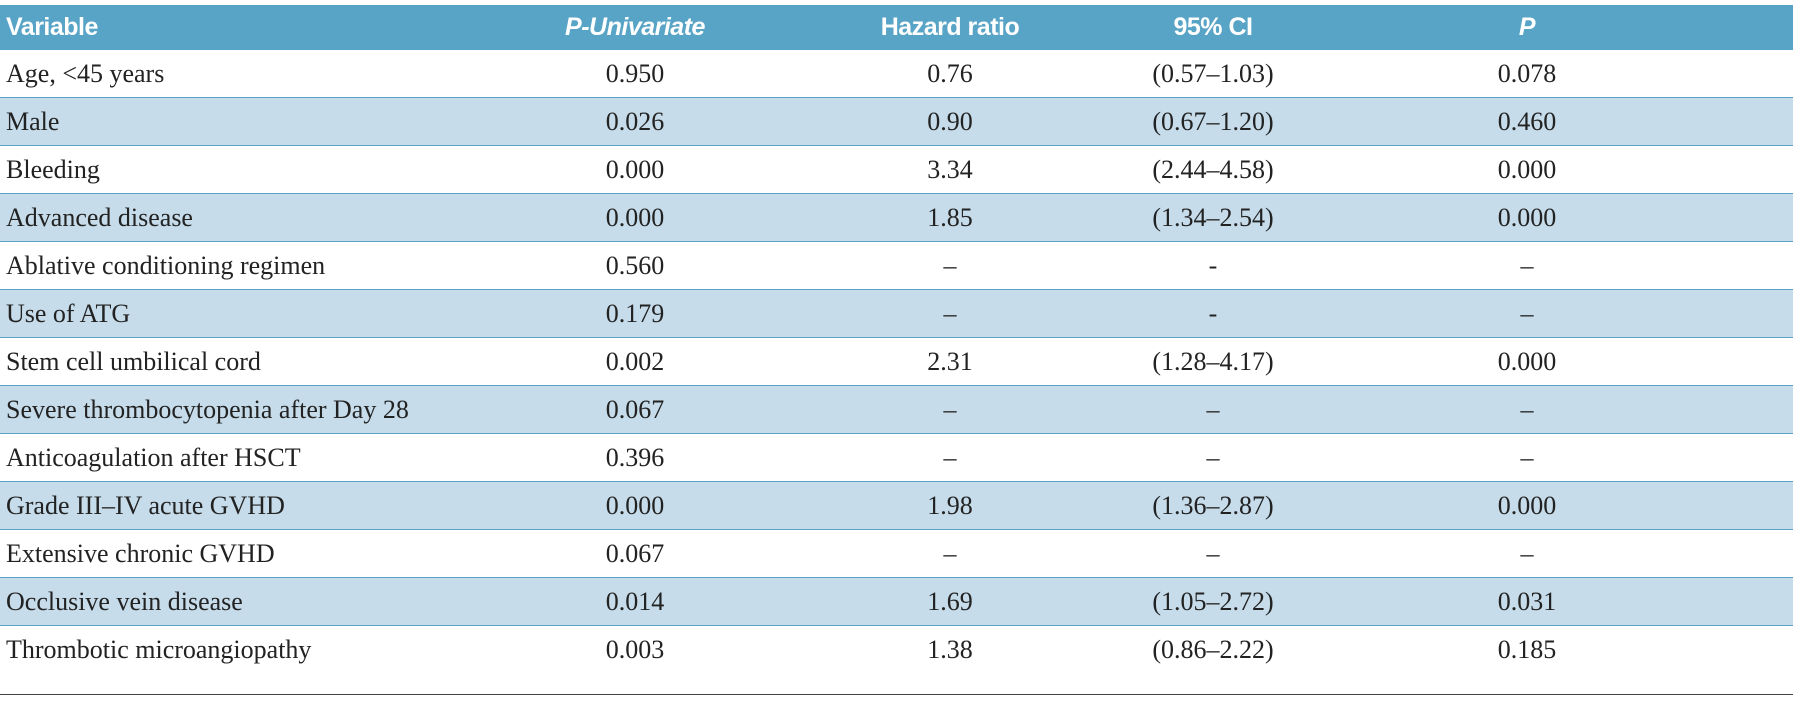  What do you see at coordinates (896, 694) in the screenshot?
I see `bottom-rule` at bounding box center [896, 694].